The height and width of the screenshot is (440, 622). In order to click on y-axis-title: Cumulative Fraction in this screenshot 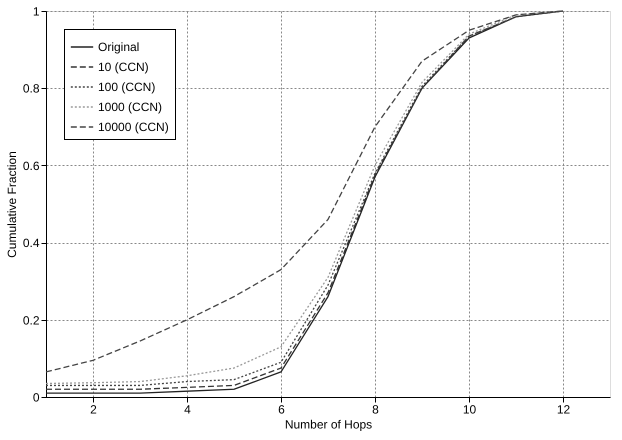, I will do `click(11, 204)`.